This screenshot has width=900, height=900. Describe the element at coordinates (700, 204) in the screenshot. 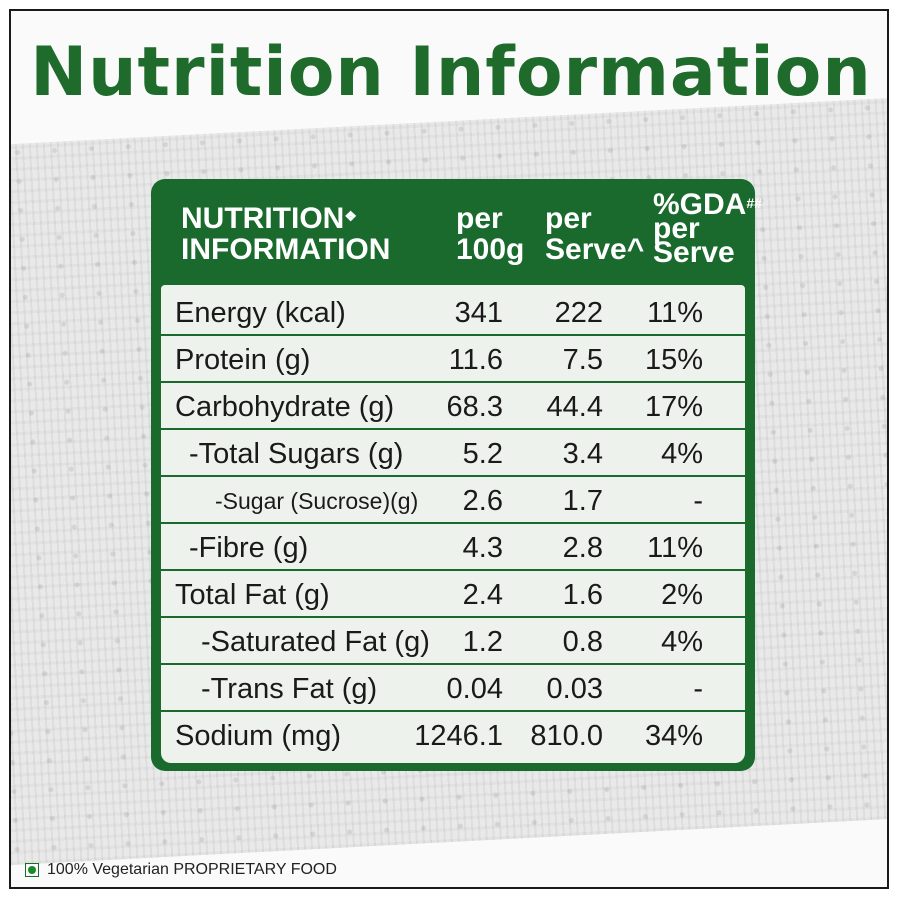

I see `header-gda-line1: %GDA` at that location.